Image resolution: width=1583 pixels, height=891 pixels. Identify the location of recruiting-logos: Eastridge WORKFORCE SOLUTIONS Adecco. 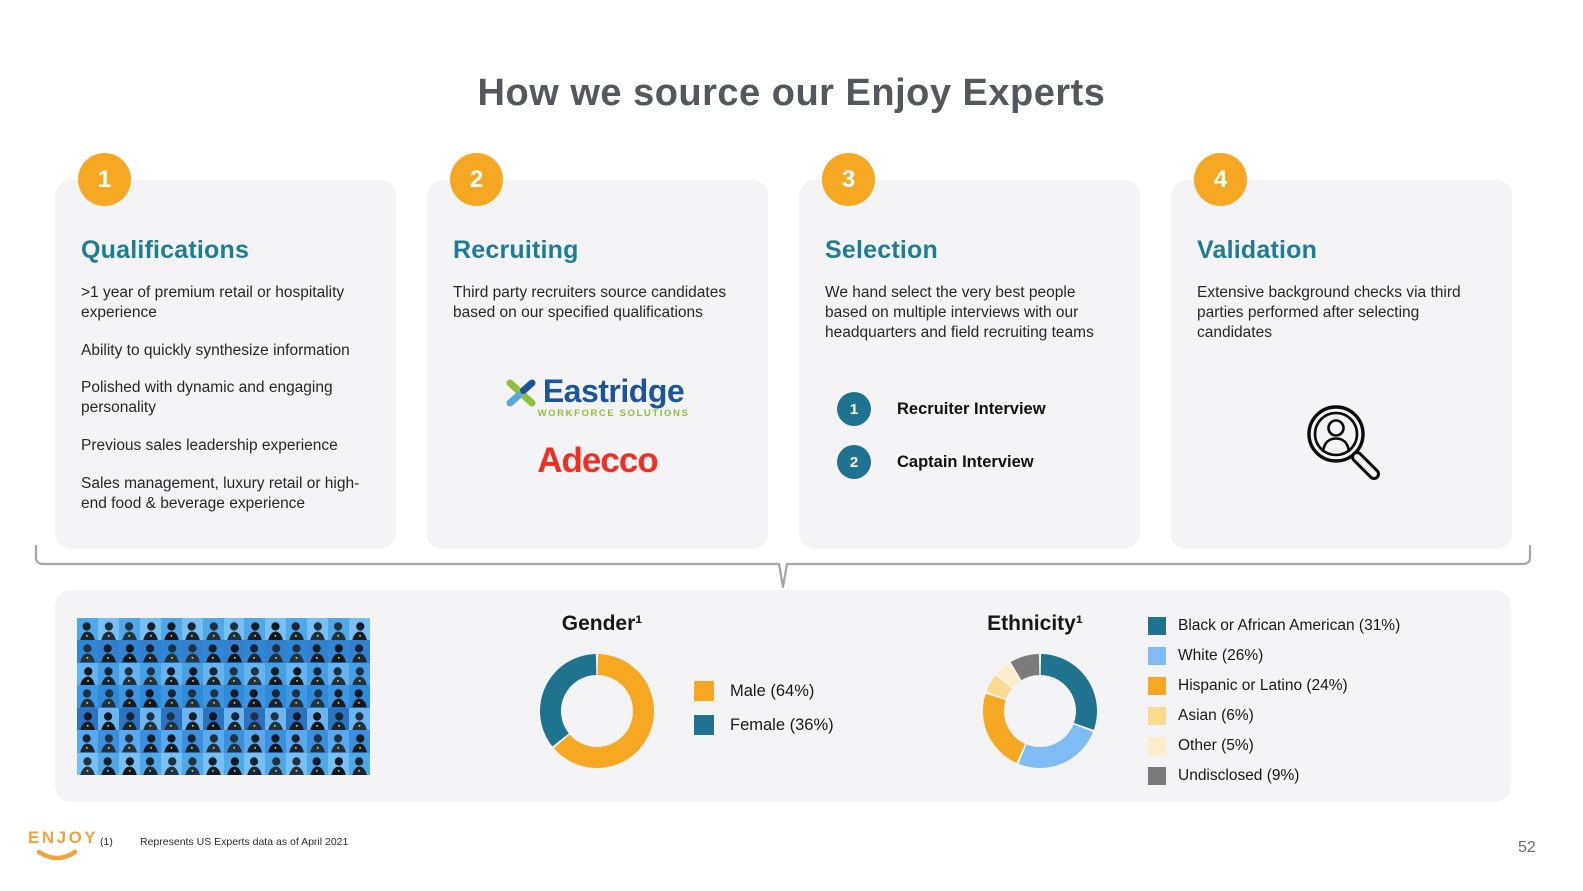
(597, 428).